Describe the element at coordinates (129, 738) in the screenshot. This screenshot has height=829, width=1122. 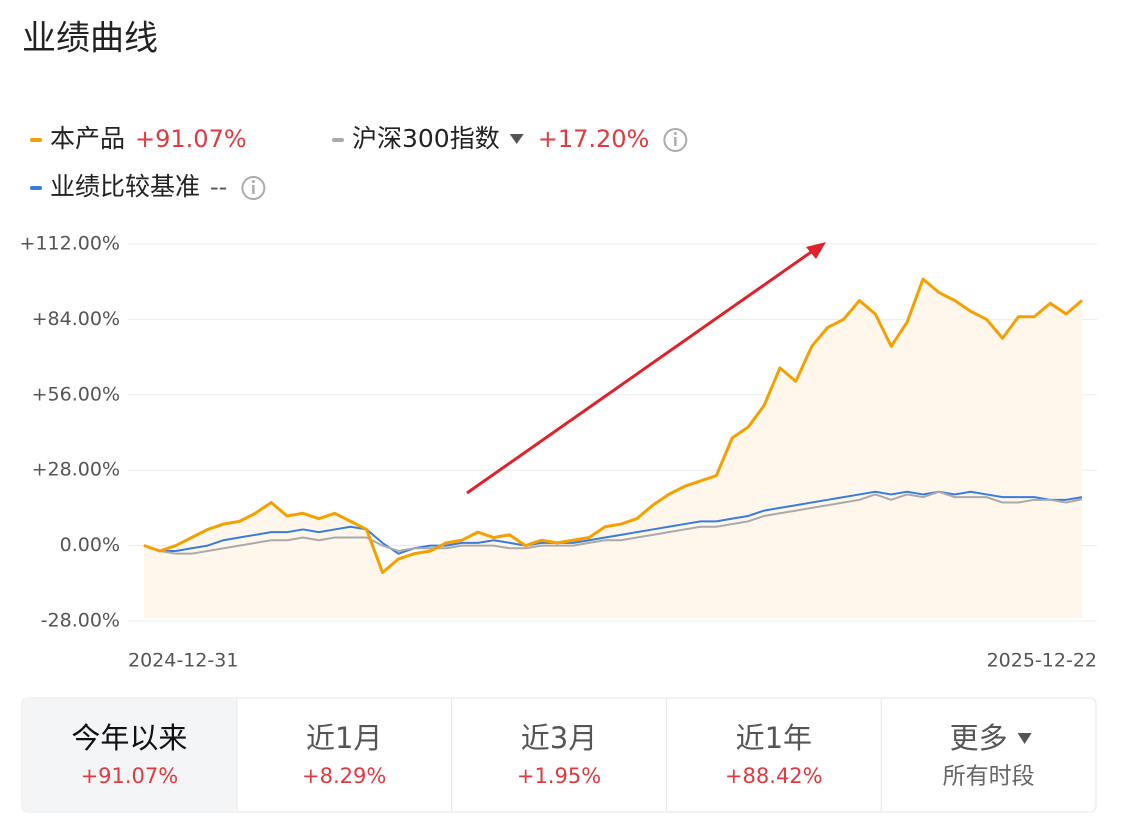
I see `tab-label: 今年以来` at that location.